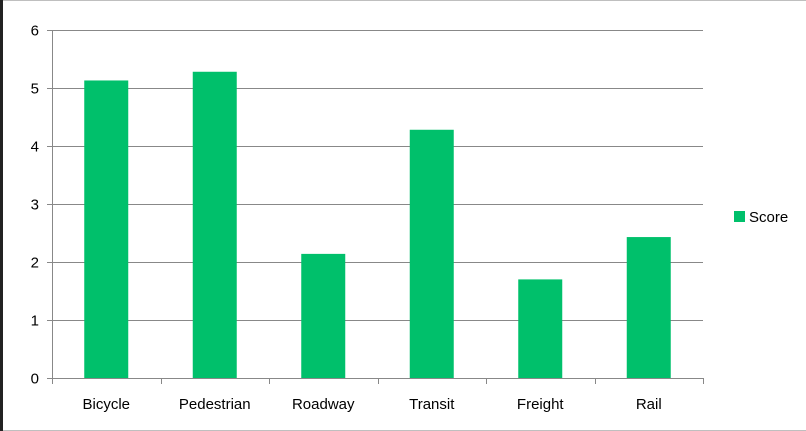 The image size is (806, 431). I want to click on x-tick-label: Rail, so click(649, 404).